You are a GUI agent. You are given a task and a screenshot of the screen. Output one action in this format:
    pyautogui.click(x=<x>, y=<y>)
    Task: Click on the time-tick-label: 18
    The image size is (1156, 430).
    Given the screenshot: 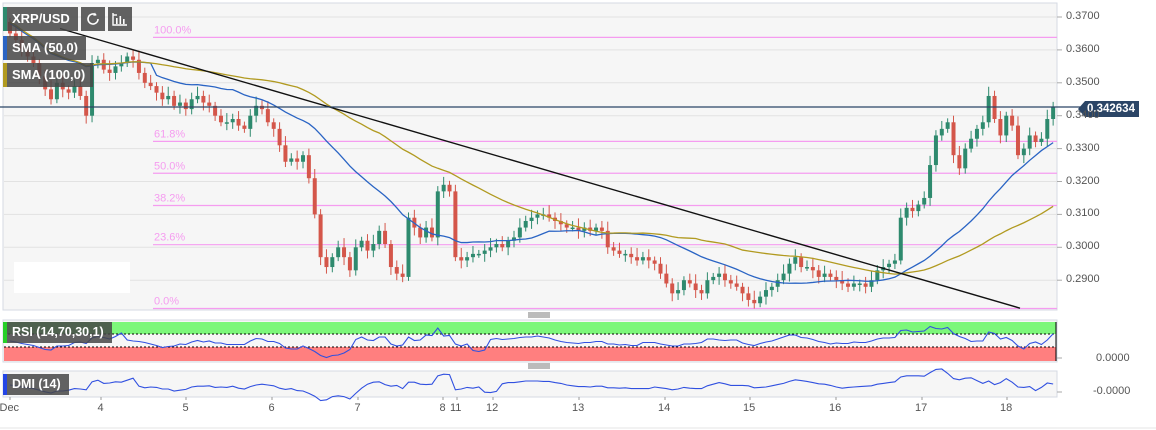 What is the action you would take?
    pyautogui.click(x=1006, y=408)
    